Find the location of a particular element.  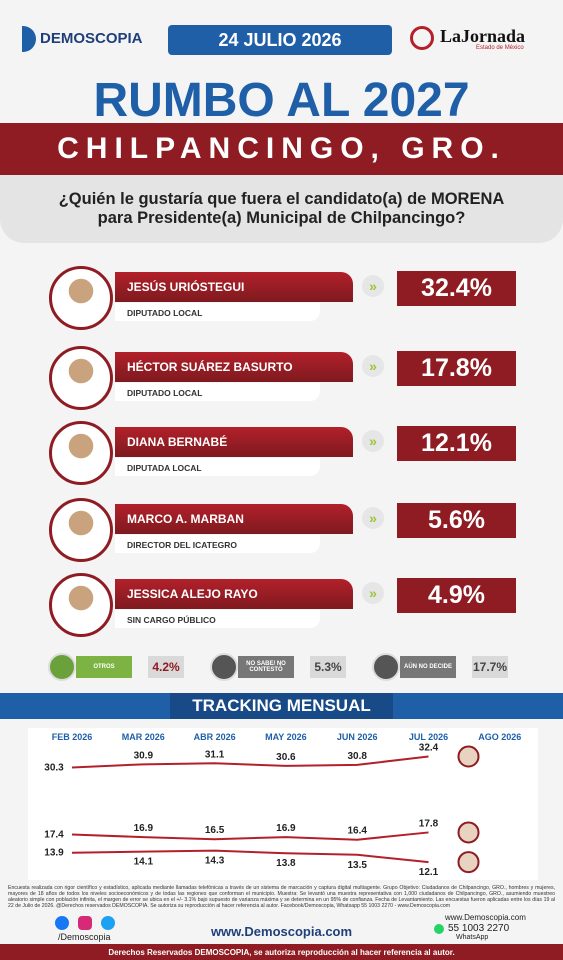

name-bar: JESSICA ALEJO RAYO is located at coordinates (234, 594).